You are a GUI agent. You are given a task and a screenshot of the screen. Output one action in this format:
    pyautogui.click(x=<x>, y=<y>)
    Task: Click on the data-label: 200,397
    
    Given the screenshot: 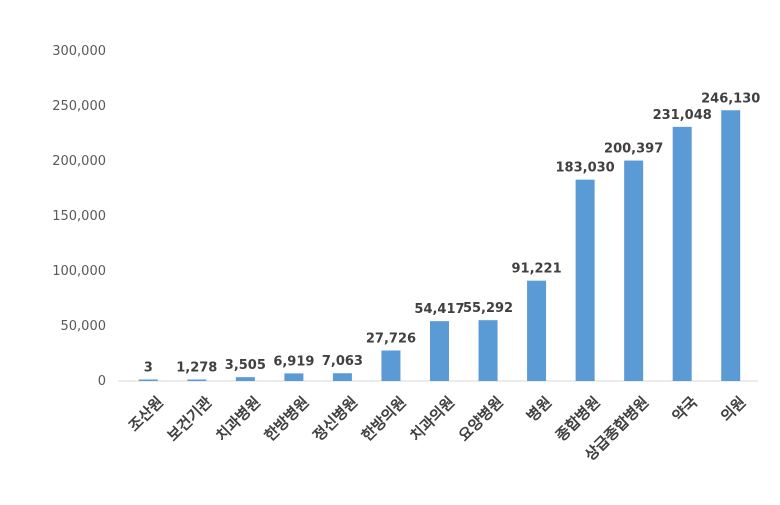 What is the action you would take?
    pyautogui.click(x=633, y=149)
    